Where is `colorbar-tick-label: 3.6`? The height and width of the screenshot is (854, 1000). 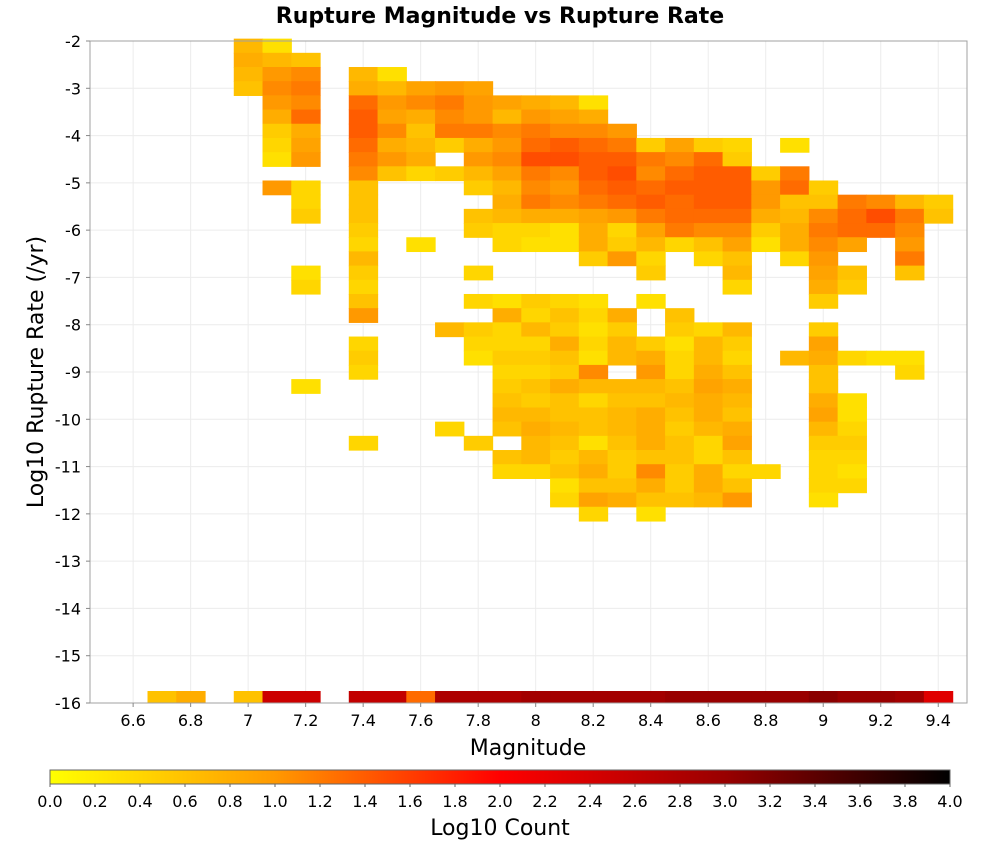 colorbar-tick-label: 3.6 is located at coordinates (859, 801).